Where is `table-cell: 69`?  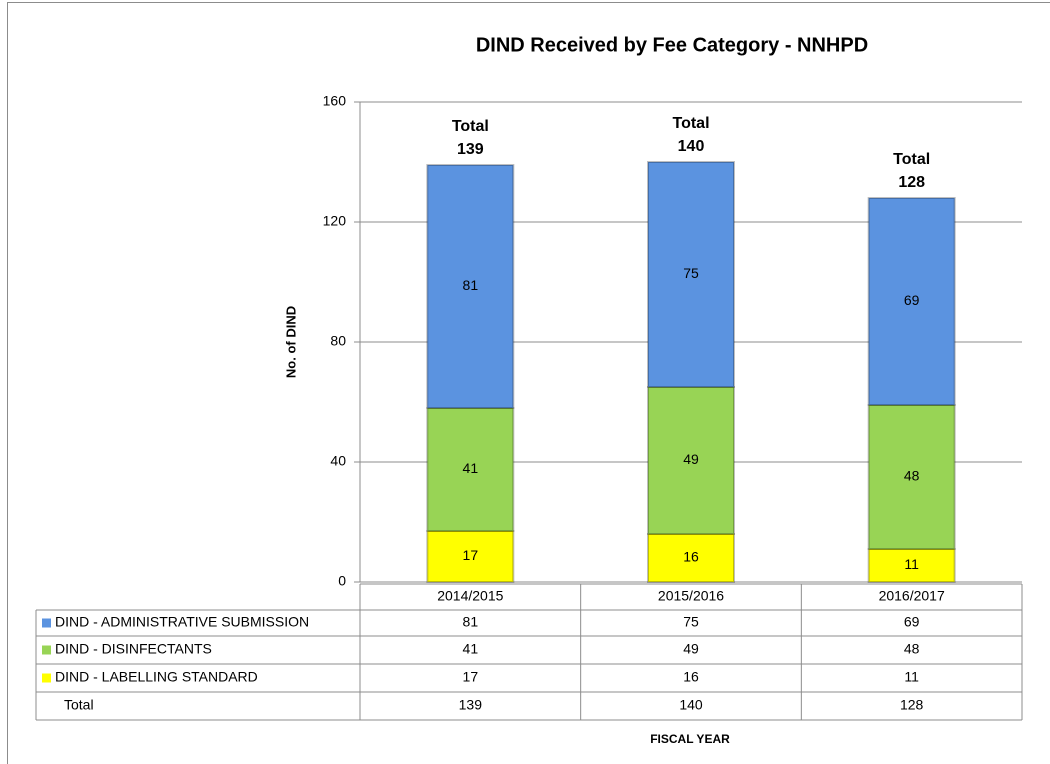 table-cell: 69 is located at coordinates (912, 622).